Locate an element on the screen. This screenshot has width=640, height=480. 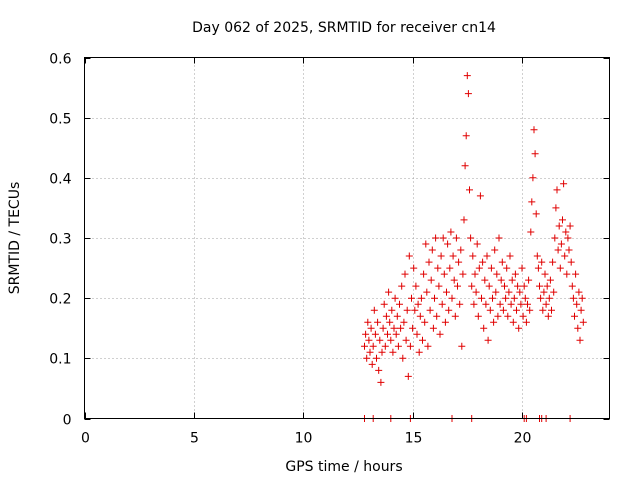
x-tick-label: 0 is located at coordinates (85, 439).